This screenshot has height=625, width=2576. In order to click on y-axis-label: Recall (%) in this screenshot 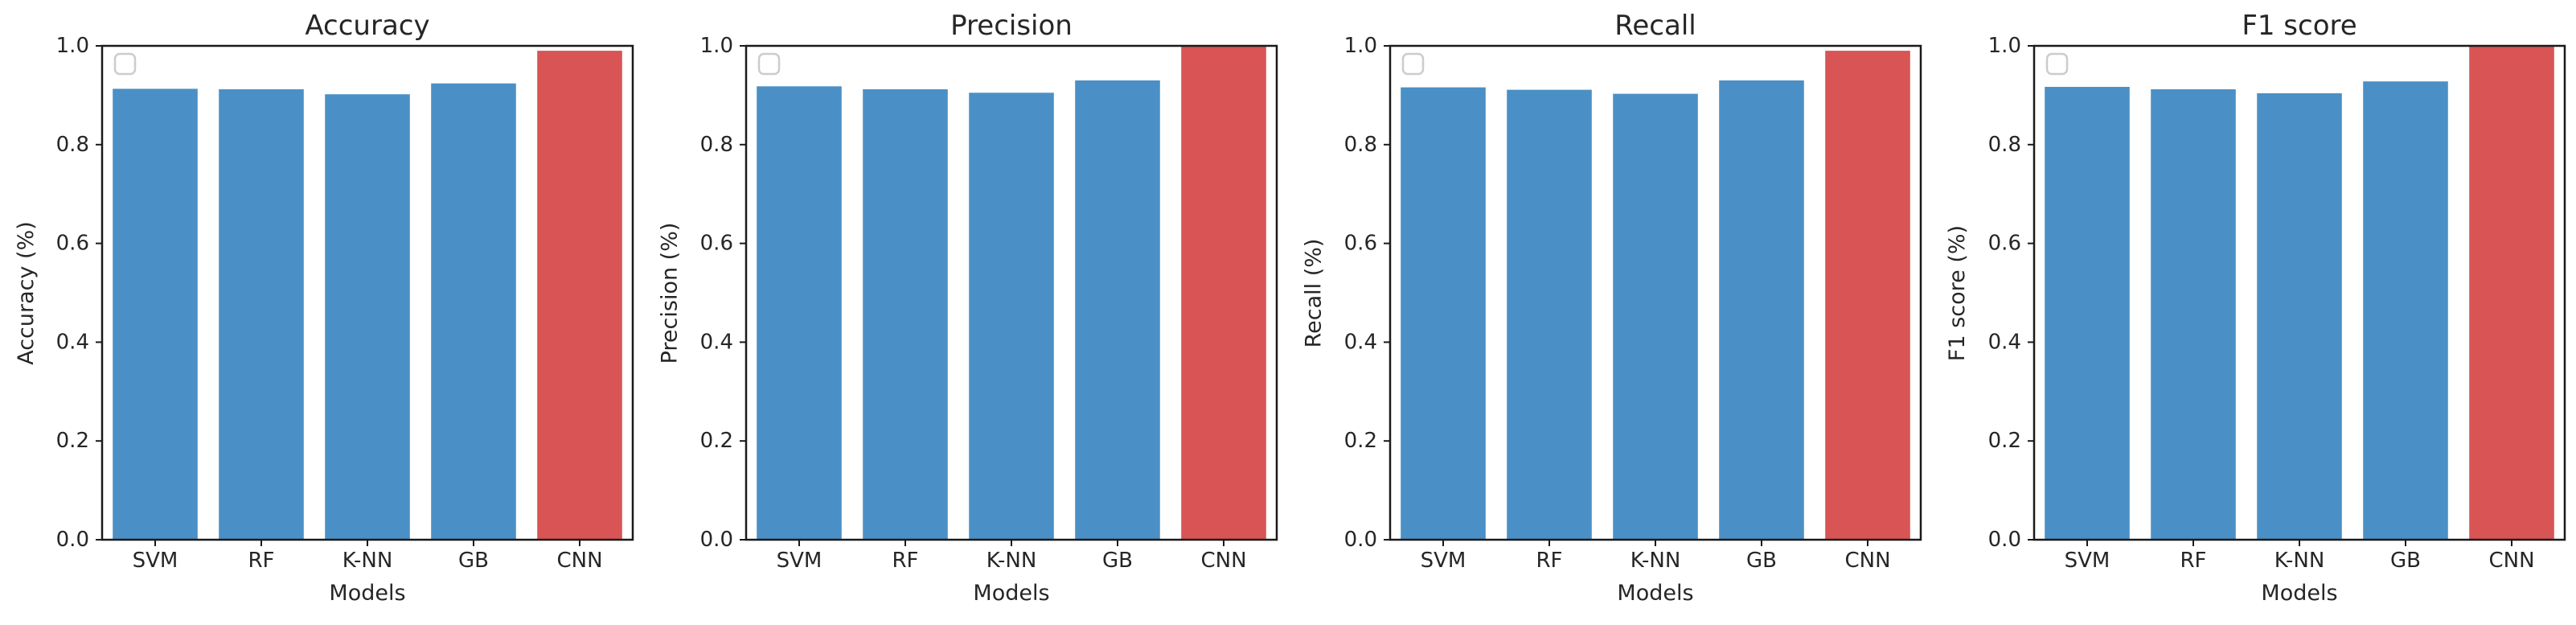, I will do `click(1314, 292)`.